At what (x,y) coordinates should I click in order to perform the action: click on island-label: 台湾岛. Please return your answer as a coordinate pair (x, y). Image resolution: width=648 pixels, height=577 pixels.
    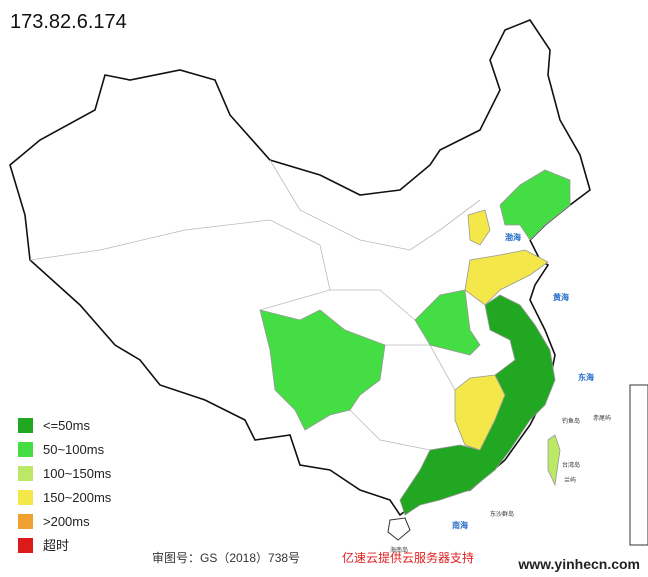
    Looking at the image, I should click on (571, 465).